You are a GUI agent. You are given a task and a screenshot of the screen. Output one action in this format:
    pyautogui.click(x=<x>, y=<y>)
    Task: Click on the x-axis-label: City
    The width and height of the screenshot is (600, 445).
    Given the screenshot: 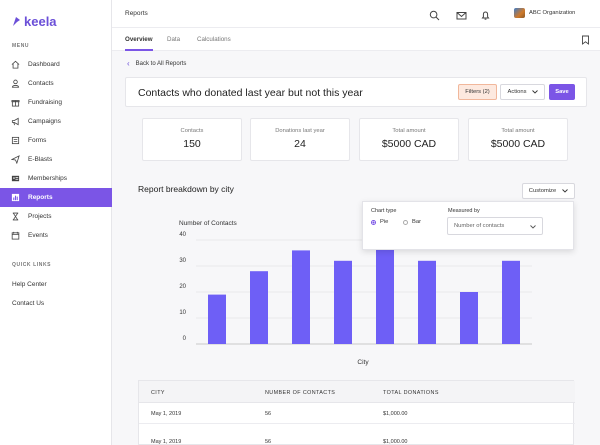 What is the action you would take?
    pyautogui.click(x=363, y=362)
    